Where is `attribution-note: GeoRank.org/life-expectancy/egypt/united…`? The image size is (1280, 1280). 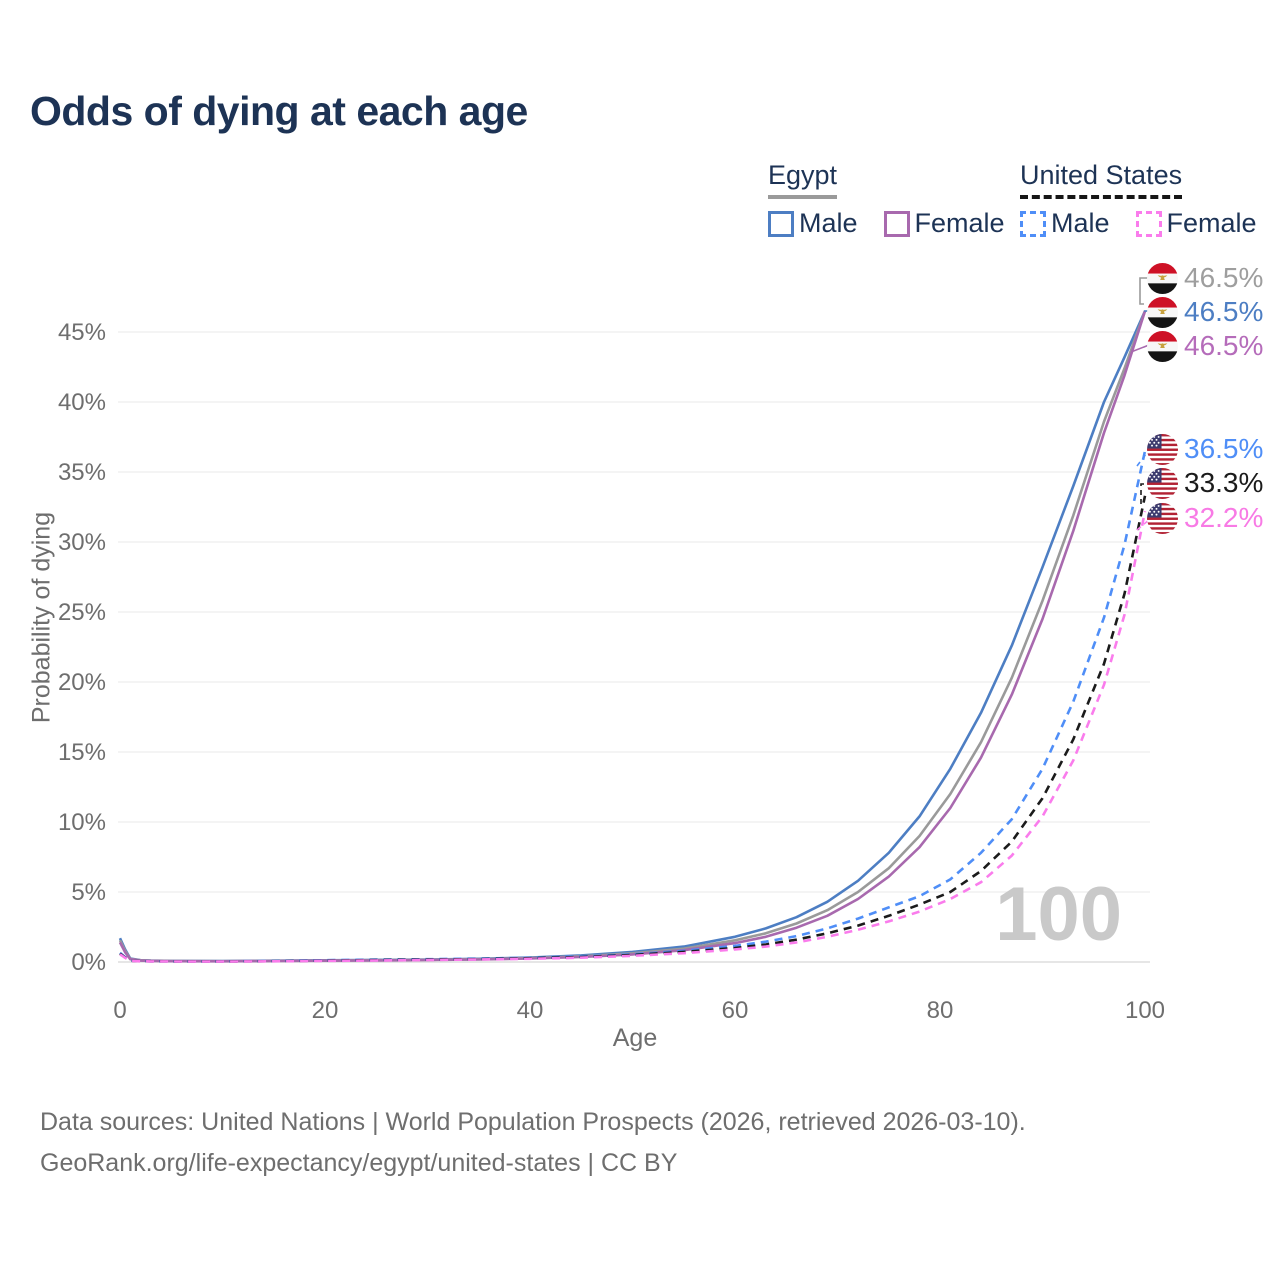
attribution-note: GeoRank.org/life-expectancy/egypt/united… is located at coordinates (359, 1163).